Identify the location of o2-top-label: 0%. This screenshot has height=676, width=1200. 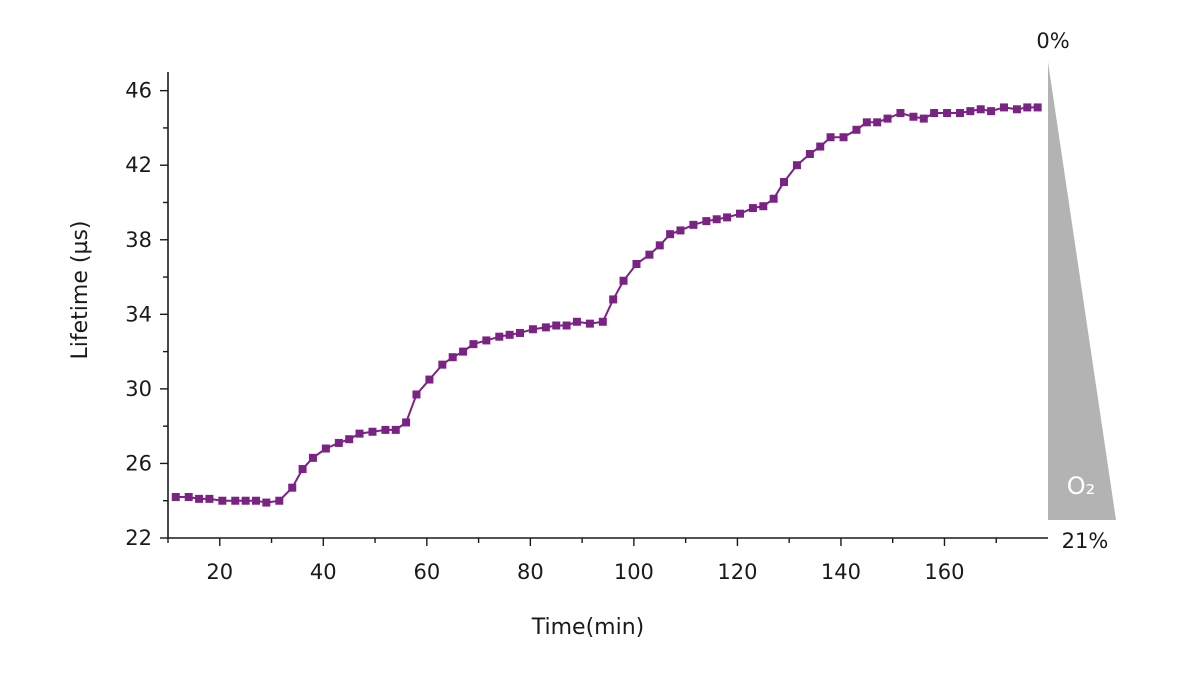
(1052, 41).